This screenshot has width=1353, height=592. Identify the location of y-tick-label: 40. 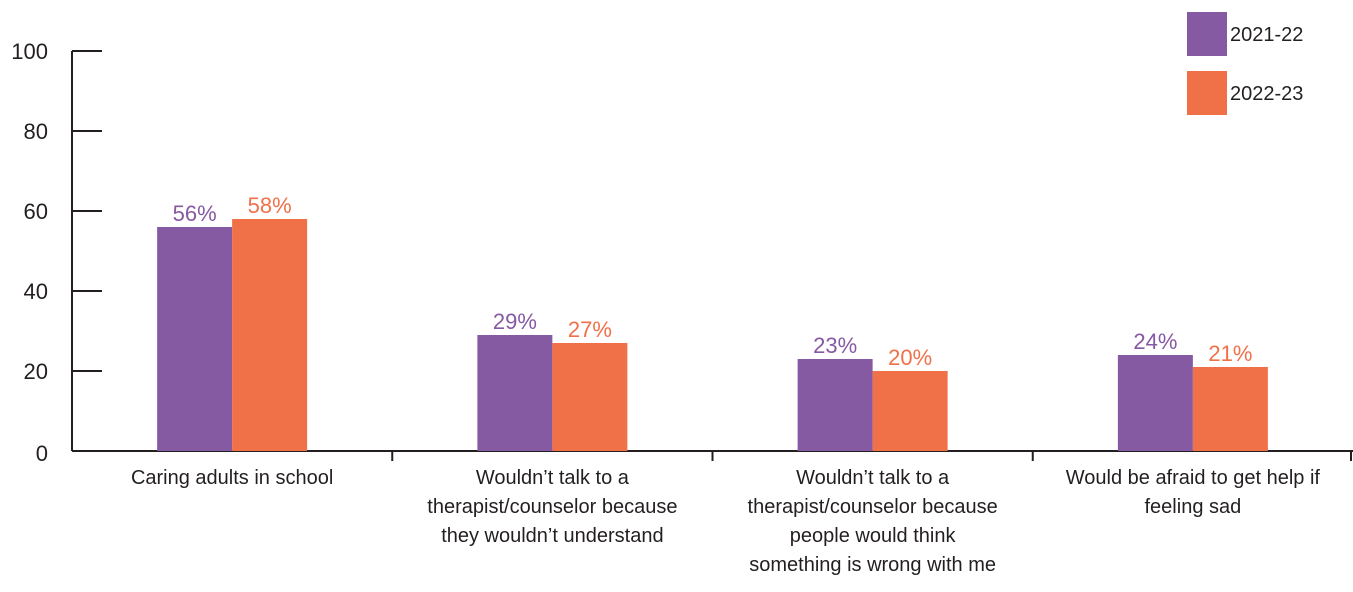
(36, 291).